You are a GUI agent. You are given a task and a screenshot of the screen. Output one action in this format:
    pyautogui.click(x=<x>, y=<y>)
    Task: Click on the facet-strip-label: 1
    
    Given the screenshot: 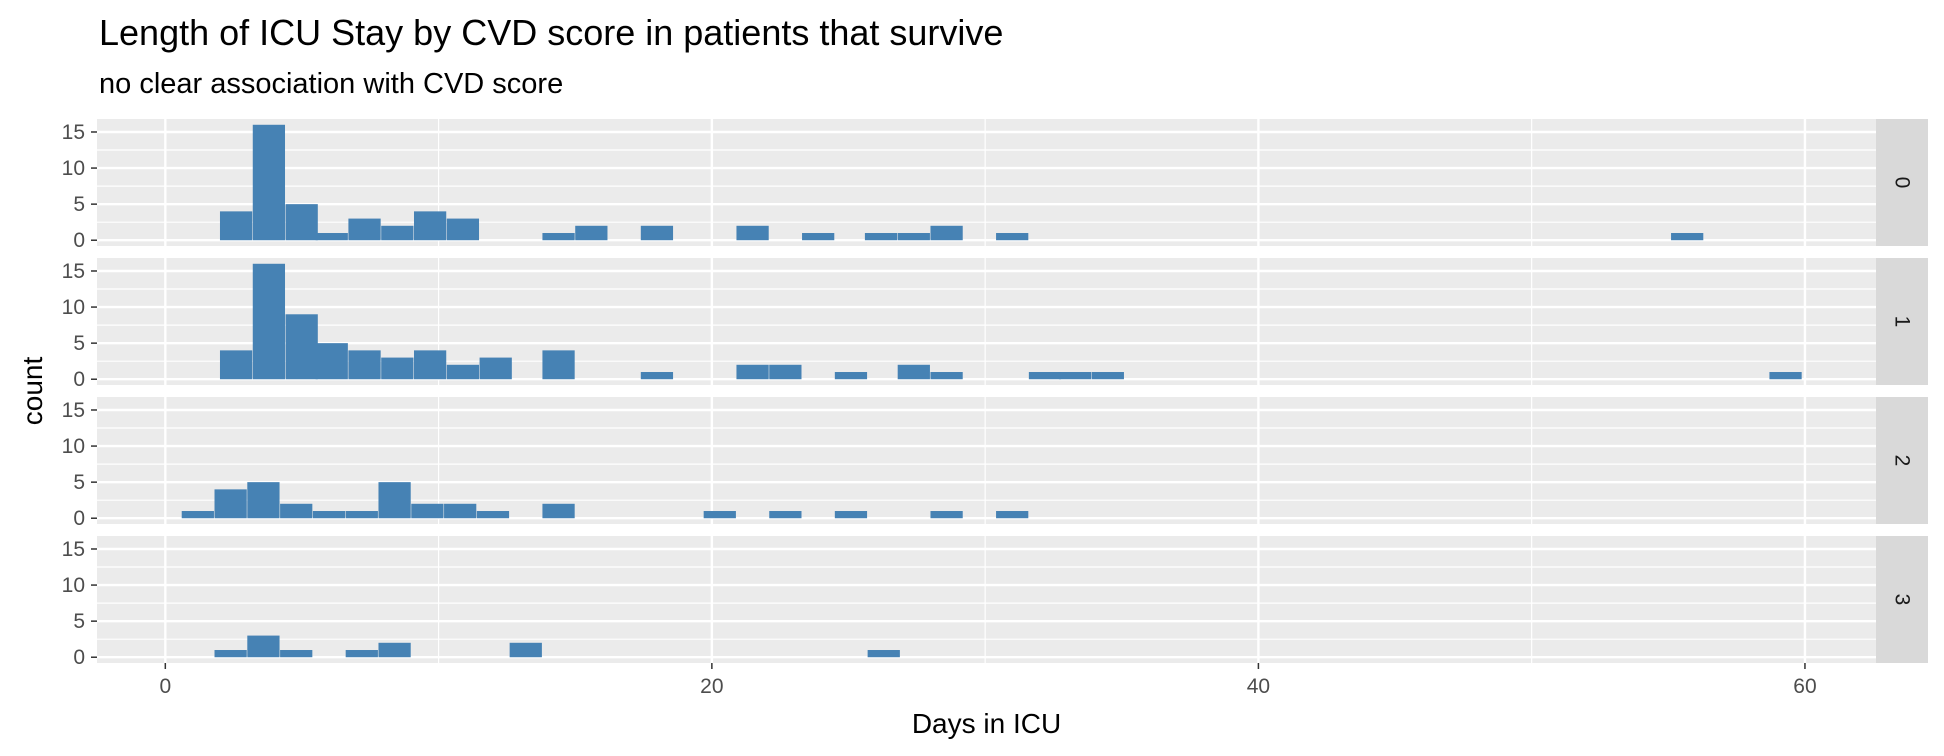 What is the action you would take?
    pyautogui.click(x=1902, y=322)
    